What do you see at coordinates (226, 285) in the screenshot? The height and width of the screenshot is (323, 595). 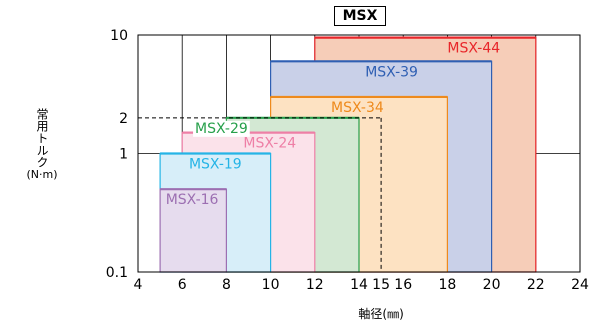 I see `x-tick-label: 8` at bounding box center [226, 285].